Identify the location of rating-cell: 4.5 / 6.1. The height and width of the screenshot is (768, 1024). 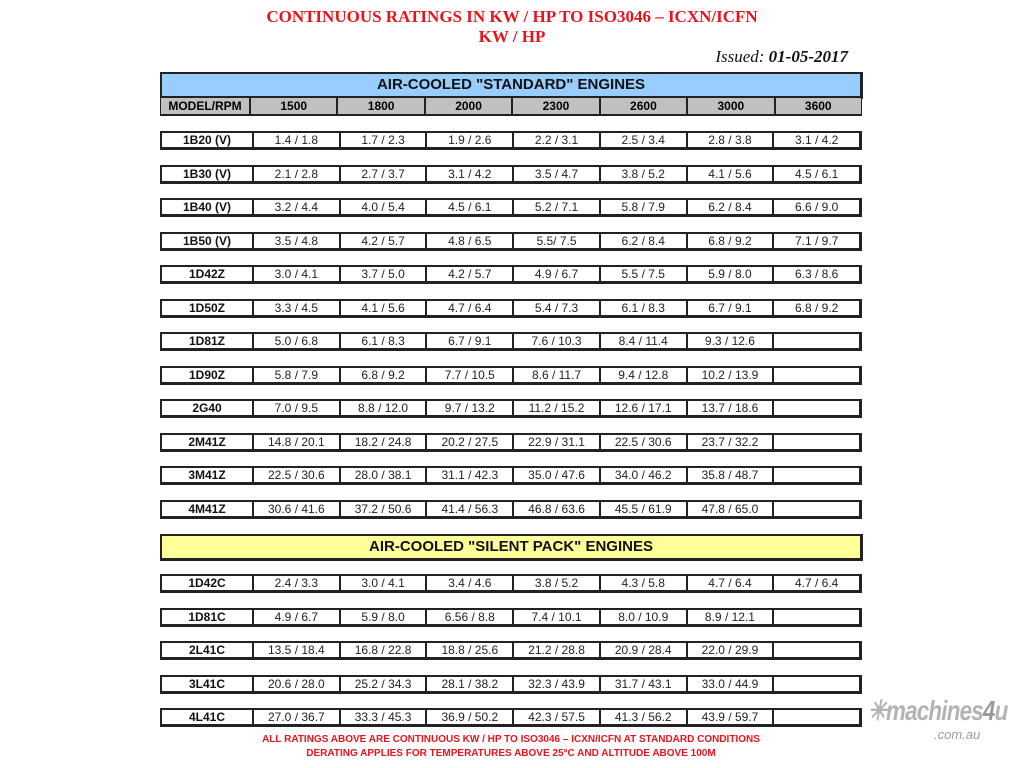
(468, 207).